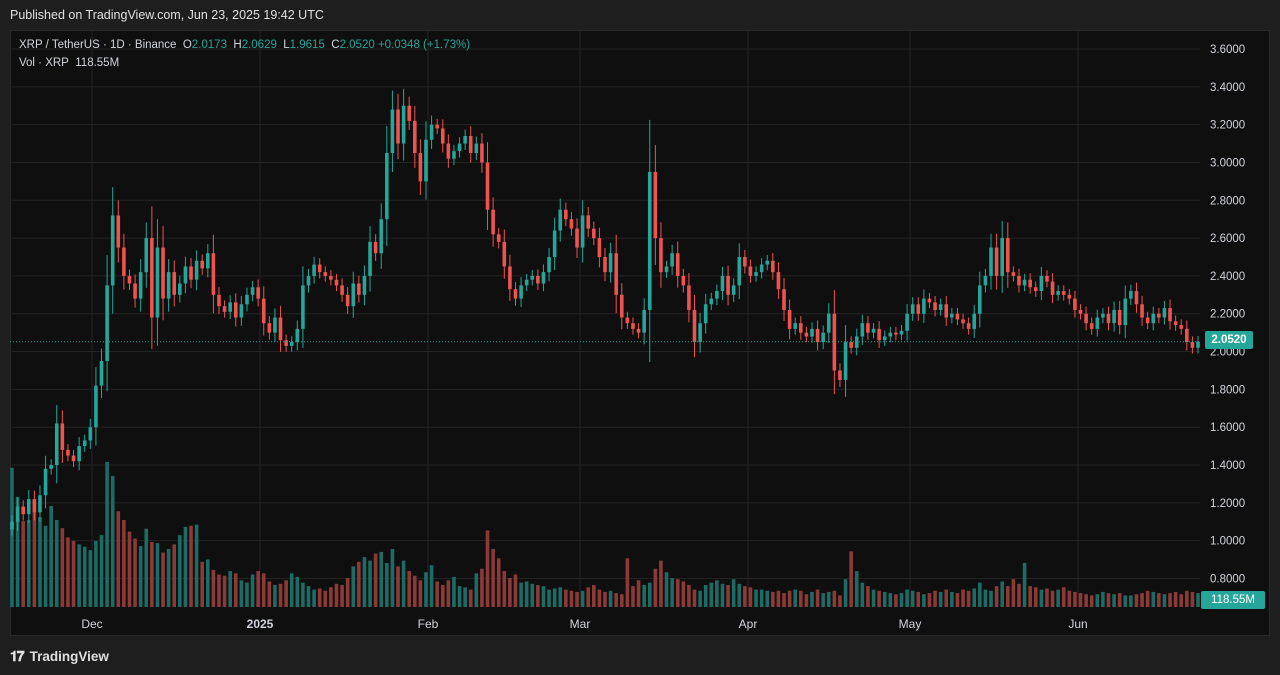 This screenshot has height=675, width=1280. Describe the element at coordinates (1077, 624) in the screenshot. I see `x-tick-label: Jun` at that location.